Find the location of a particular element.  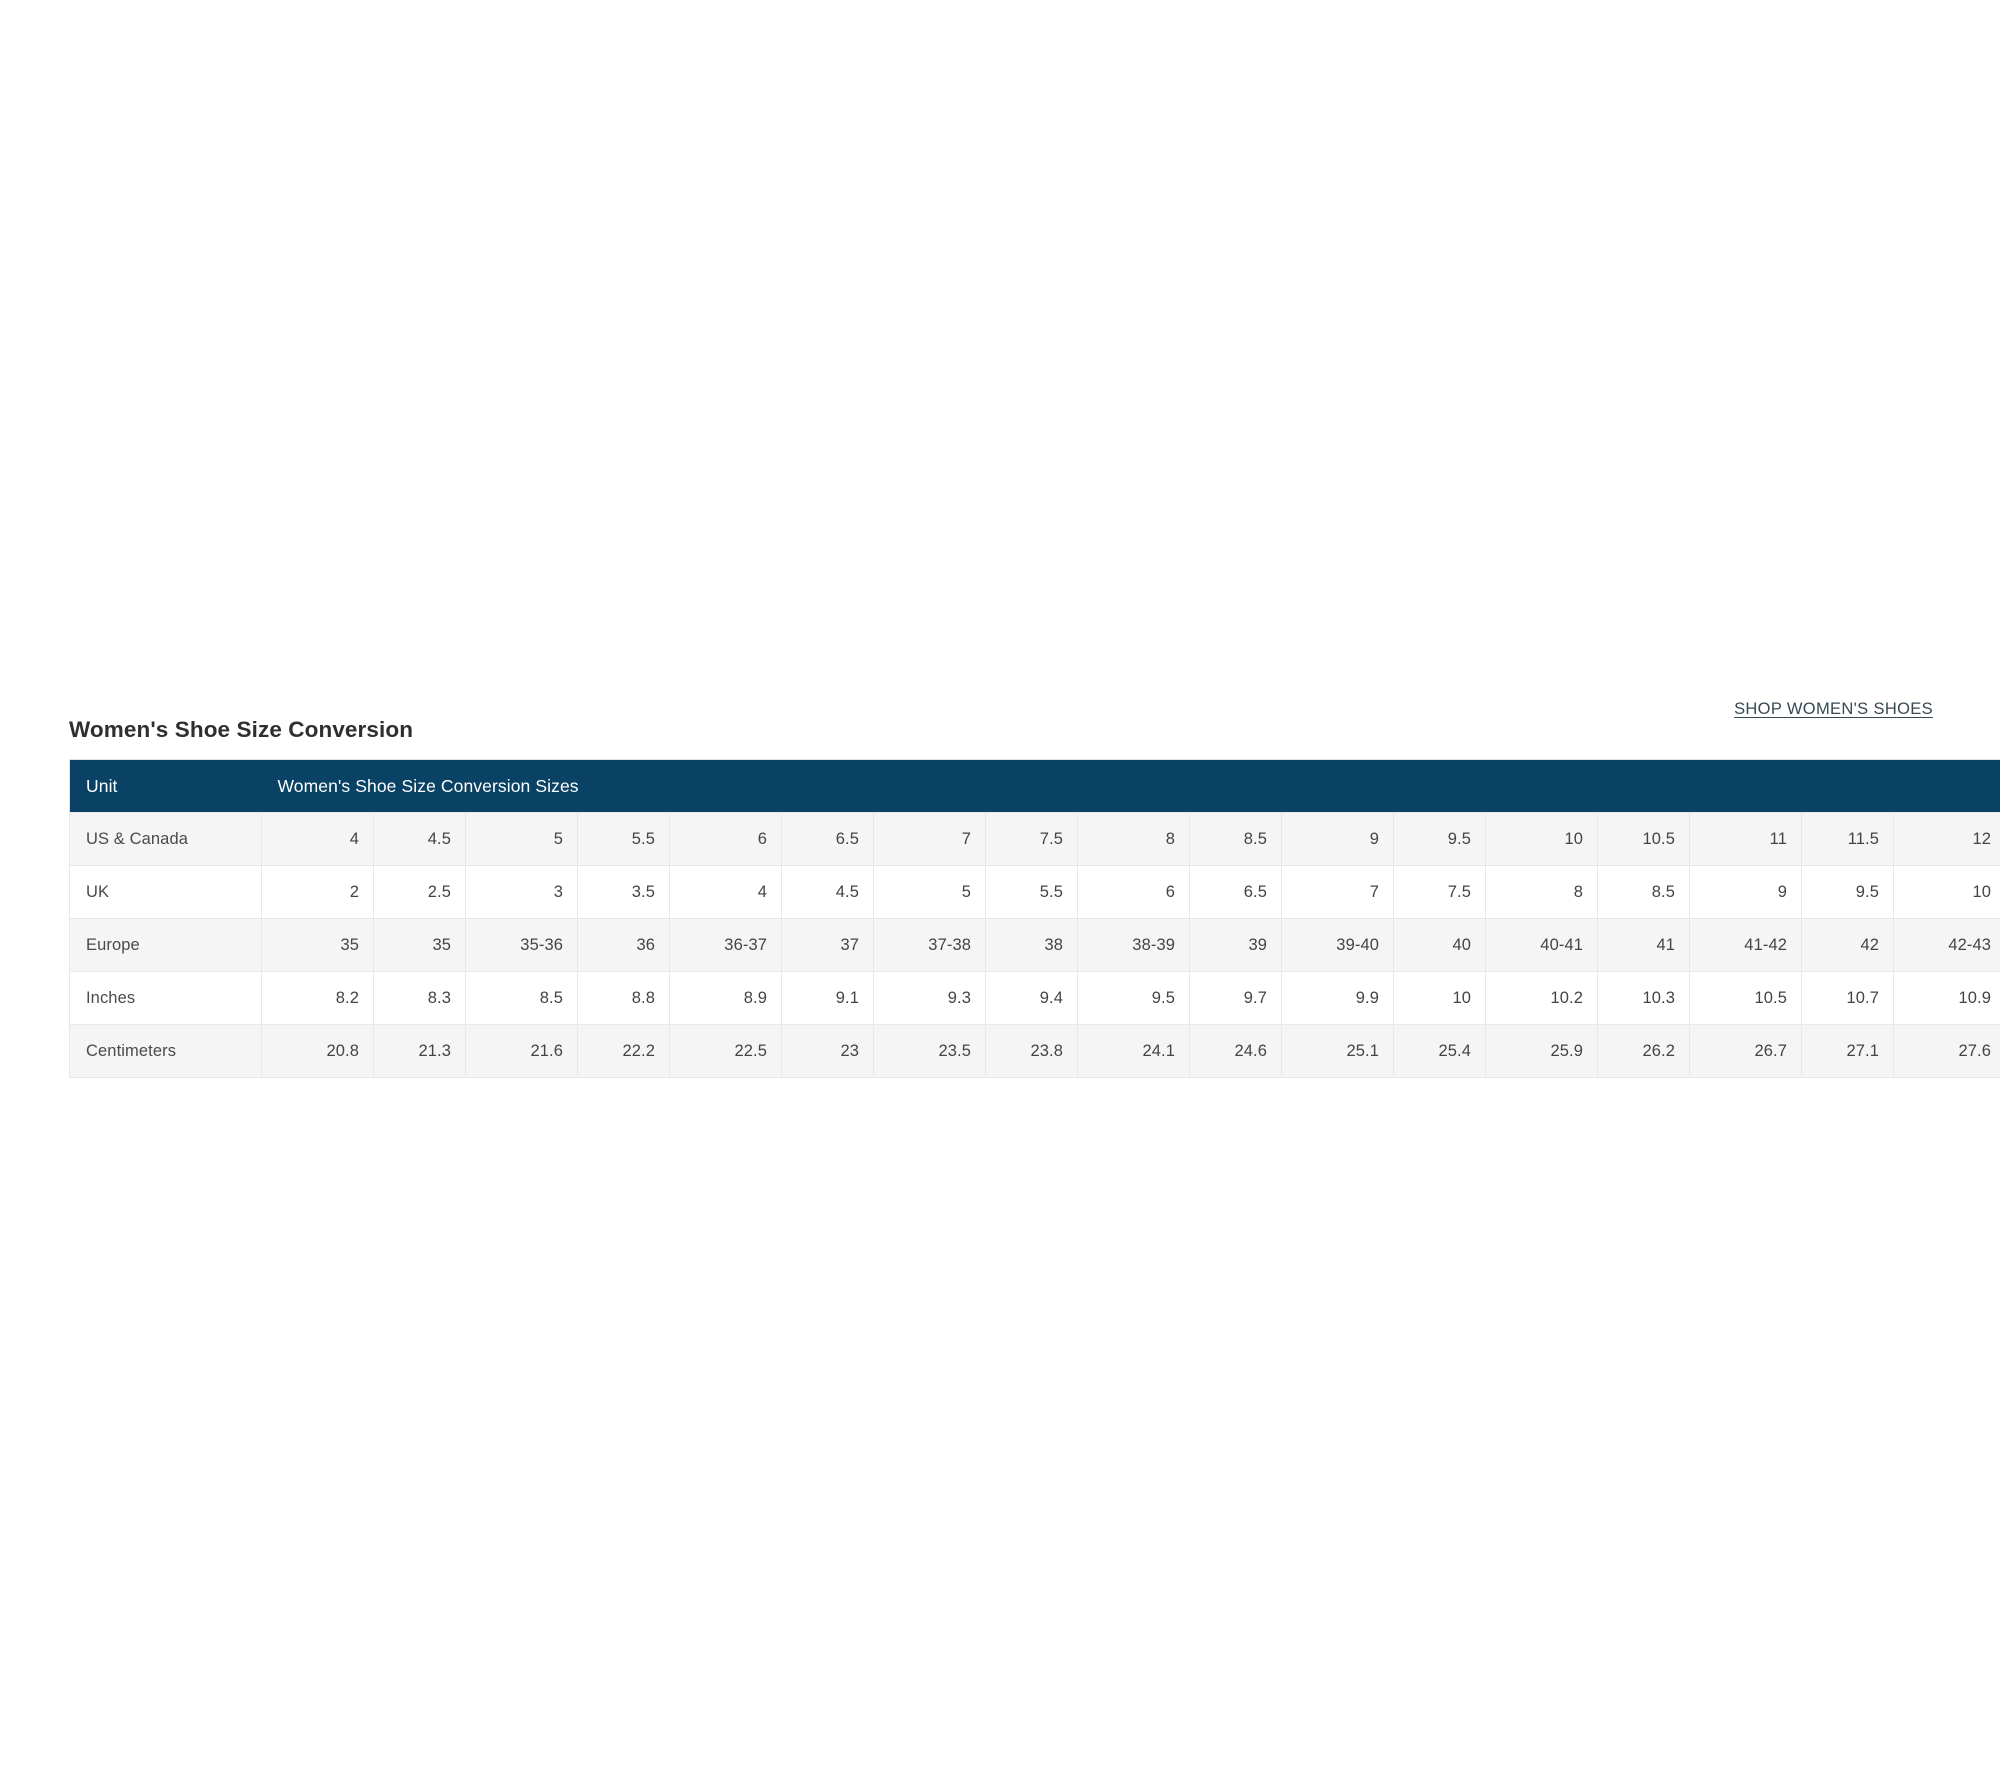

table-cell: 10.9 is located at coordinates (1946, 998).